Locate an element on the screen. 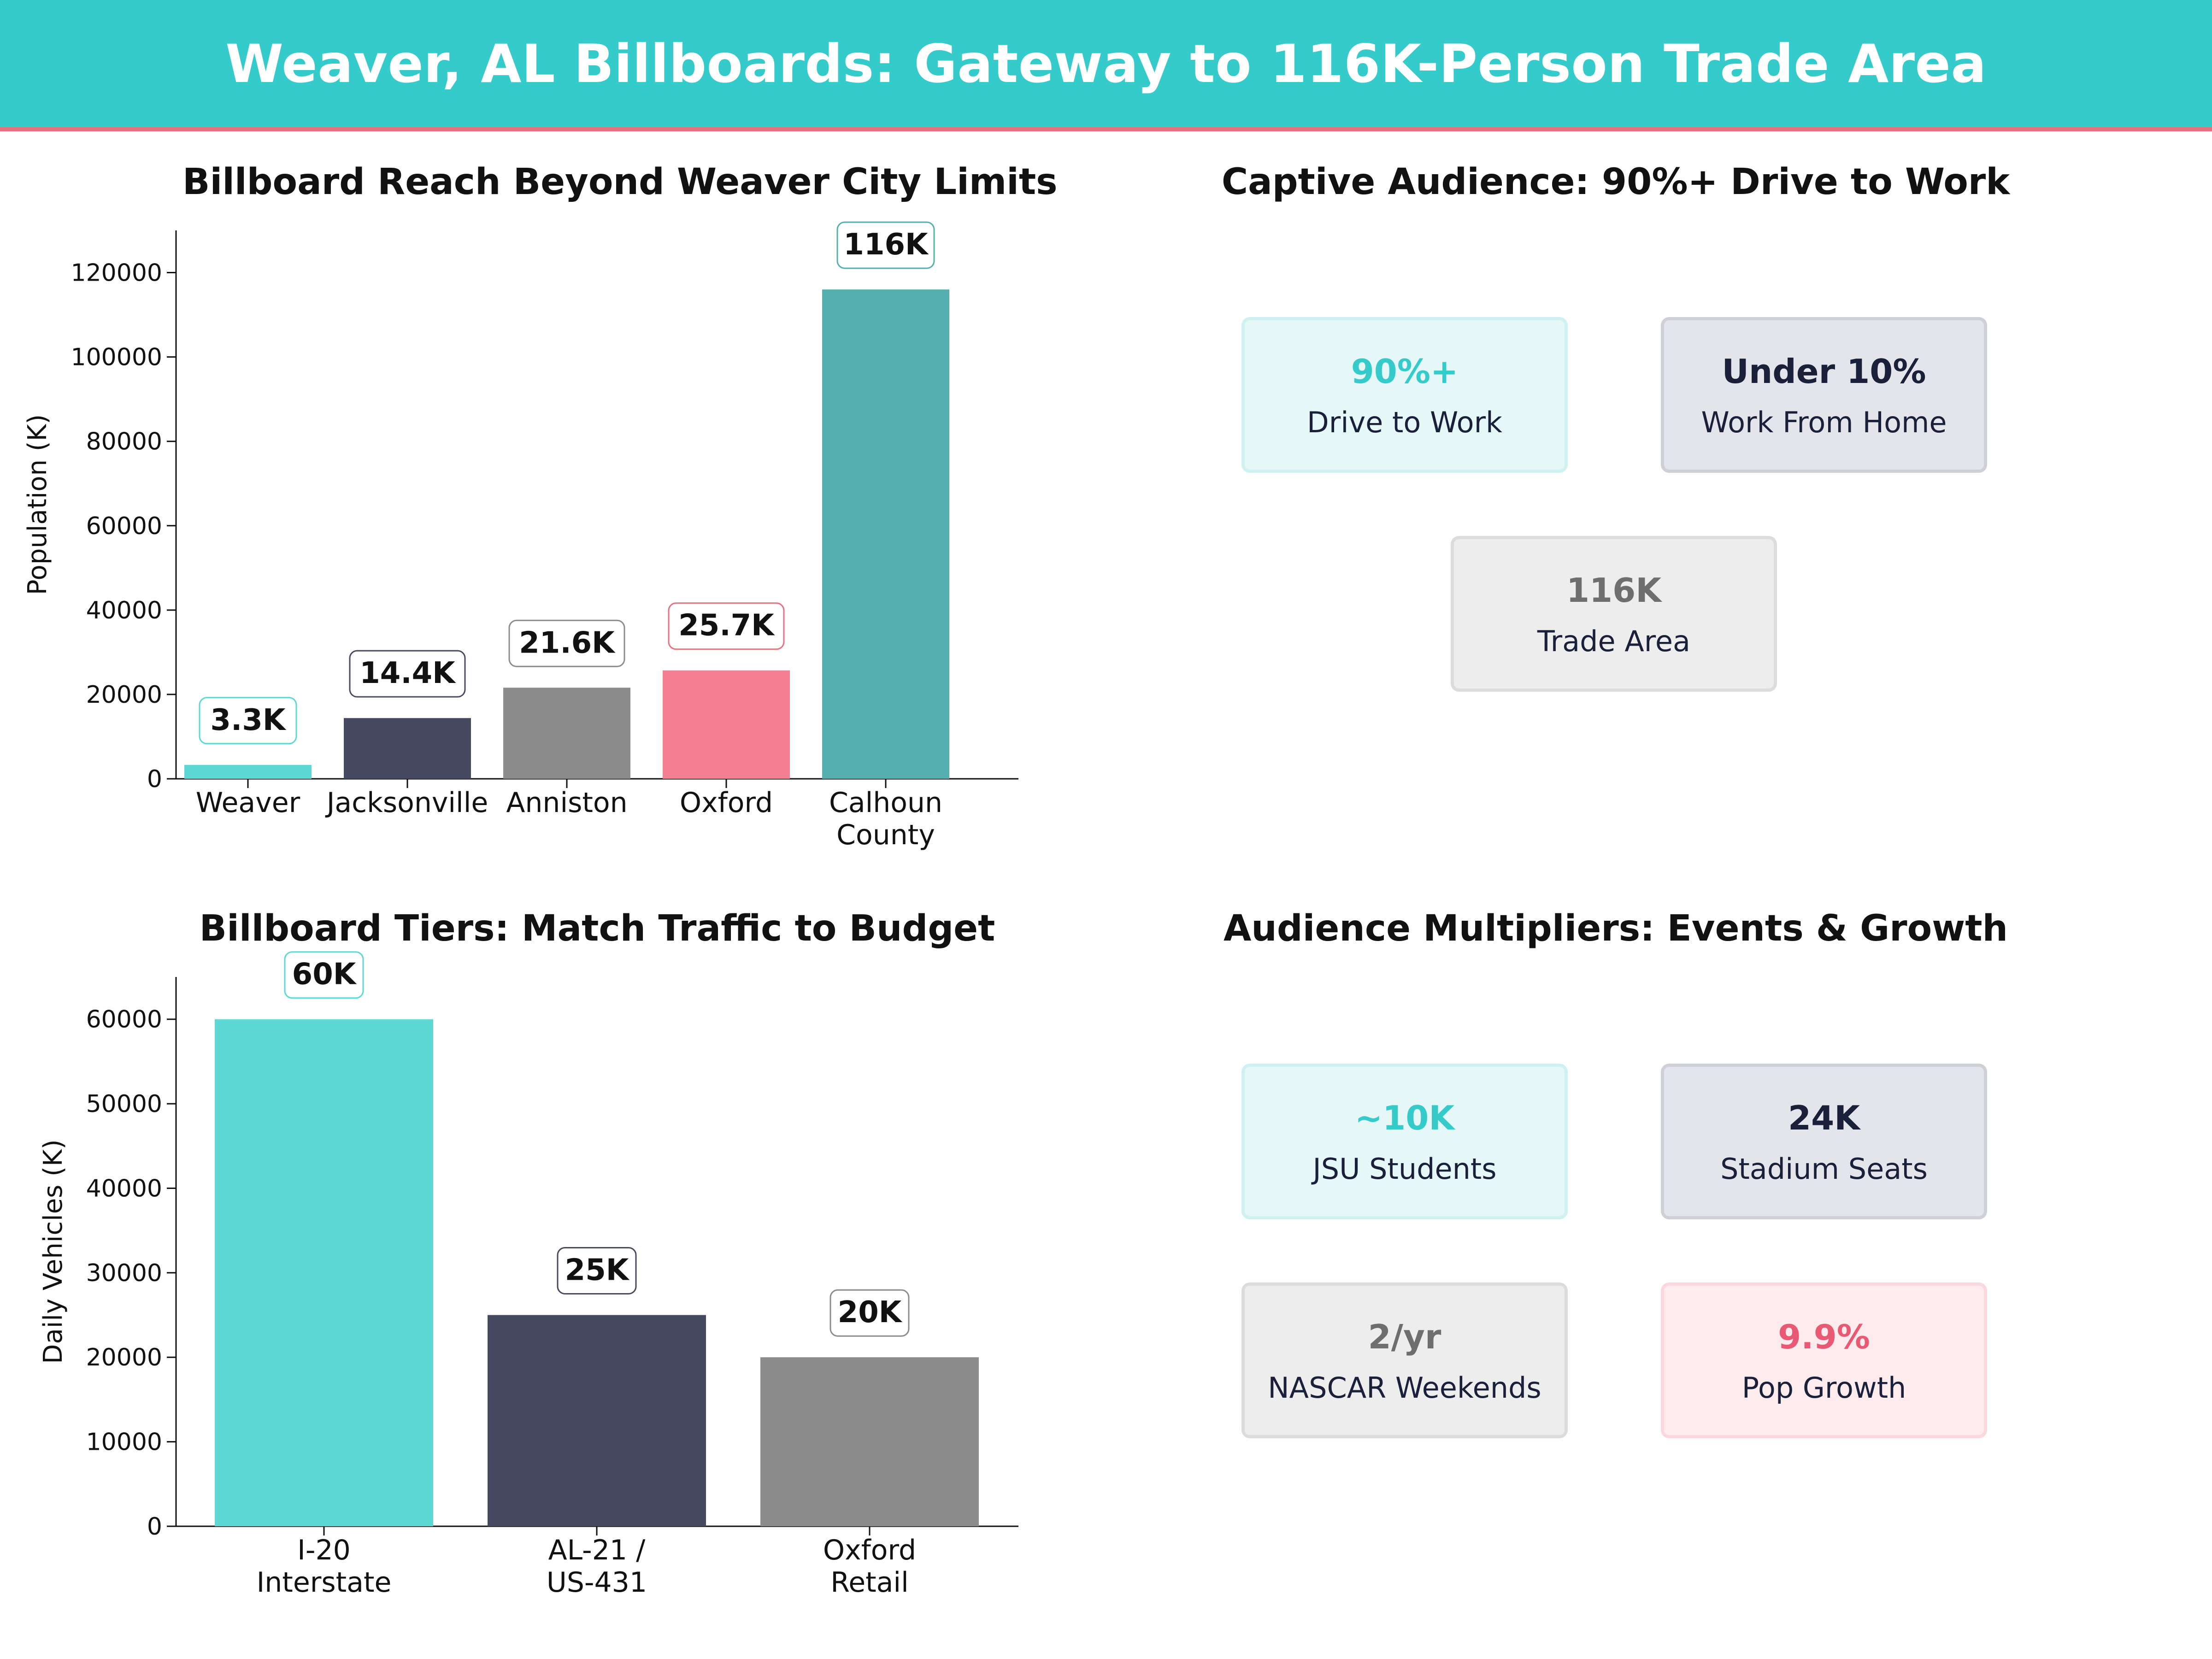 Image resolution: width=2212 pixels, height=1659 pixels. stat-card-pop-growth: 9.9% Pop Growth is located at coordinates (1824, 1360).